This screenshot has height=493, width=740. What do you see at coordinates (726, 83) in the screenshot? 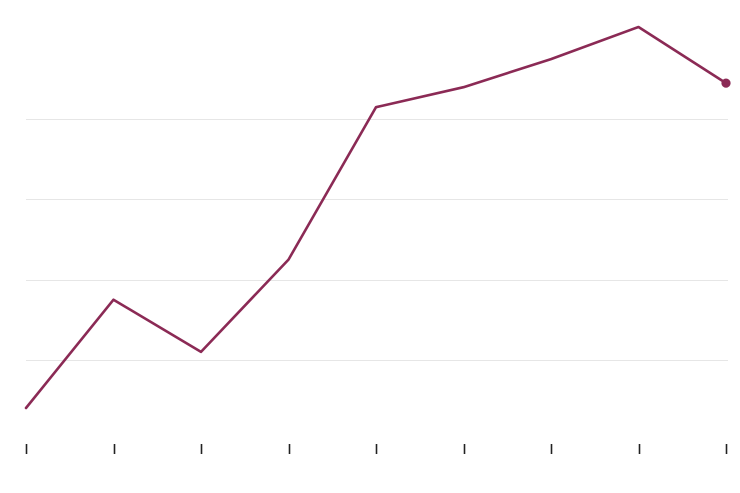
I see `end-point-marker` at bounding box center [726, 83].